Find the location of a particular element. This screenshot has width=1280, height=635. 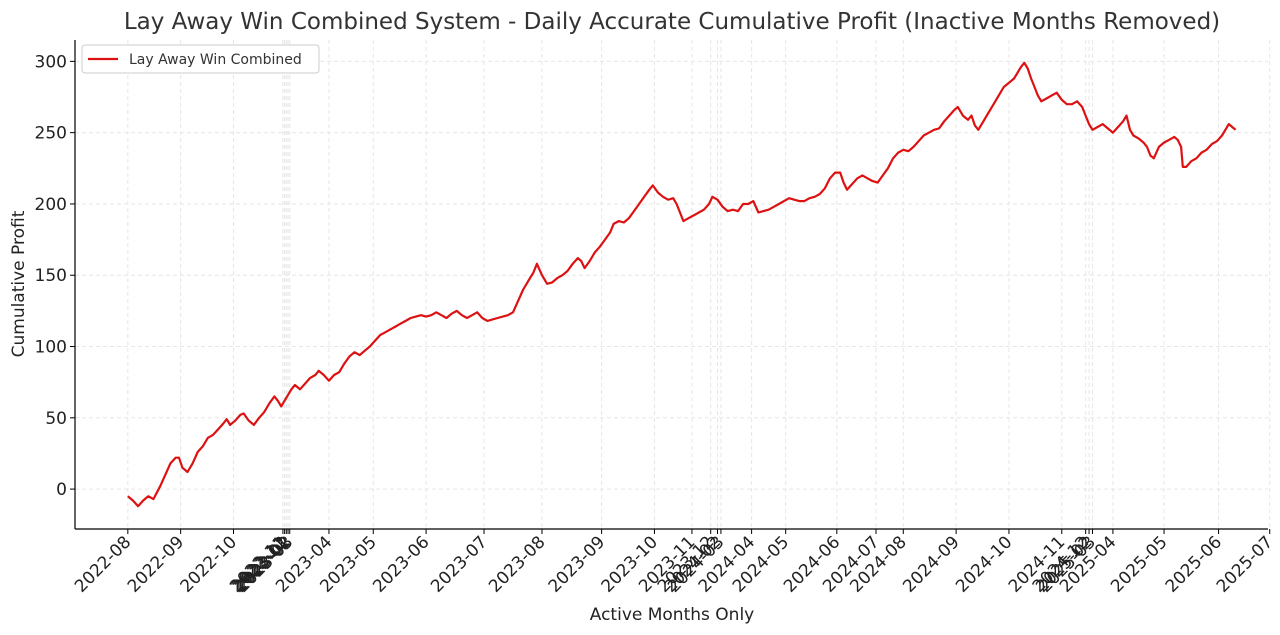

y-tick-label: 150 is located at coordinates (51, 276).